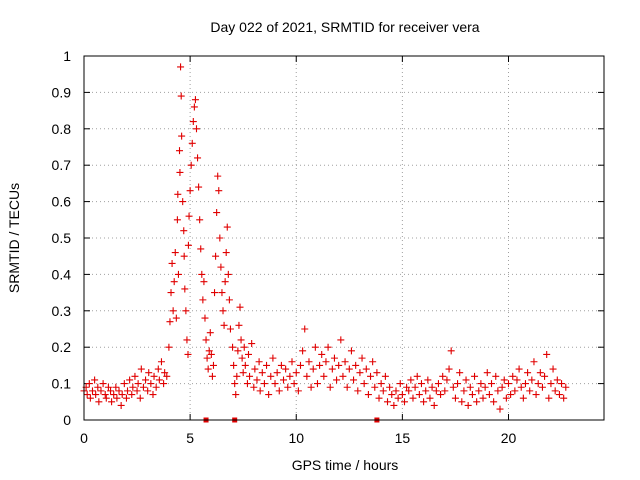  What do you see at coordinates (67, 56) in the screenshot?
I see `y-tick-label: 1` at bounding box center [67, 56].